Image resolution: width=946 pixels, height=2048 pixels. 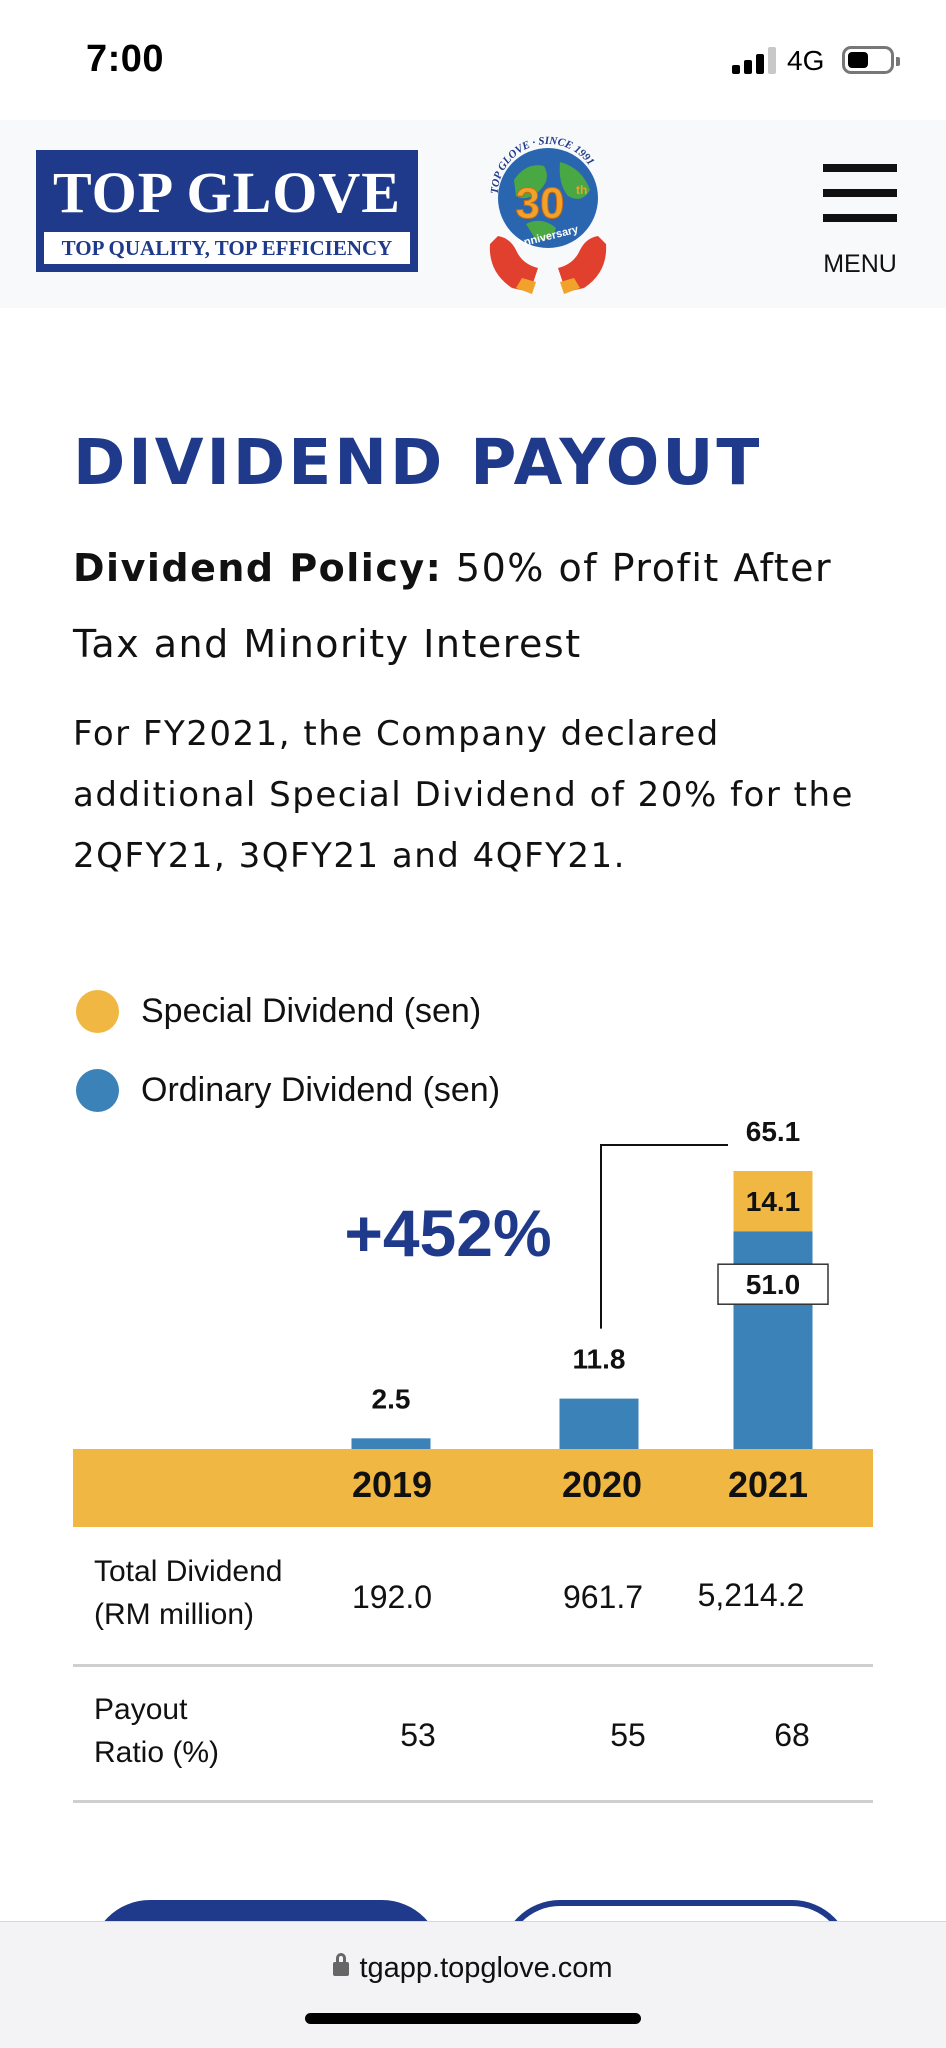 I want to click on bar-total-label-2021: 65.1, so click(x=773, y=1131).